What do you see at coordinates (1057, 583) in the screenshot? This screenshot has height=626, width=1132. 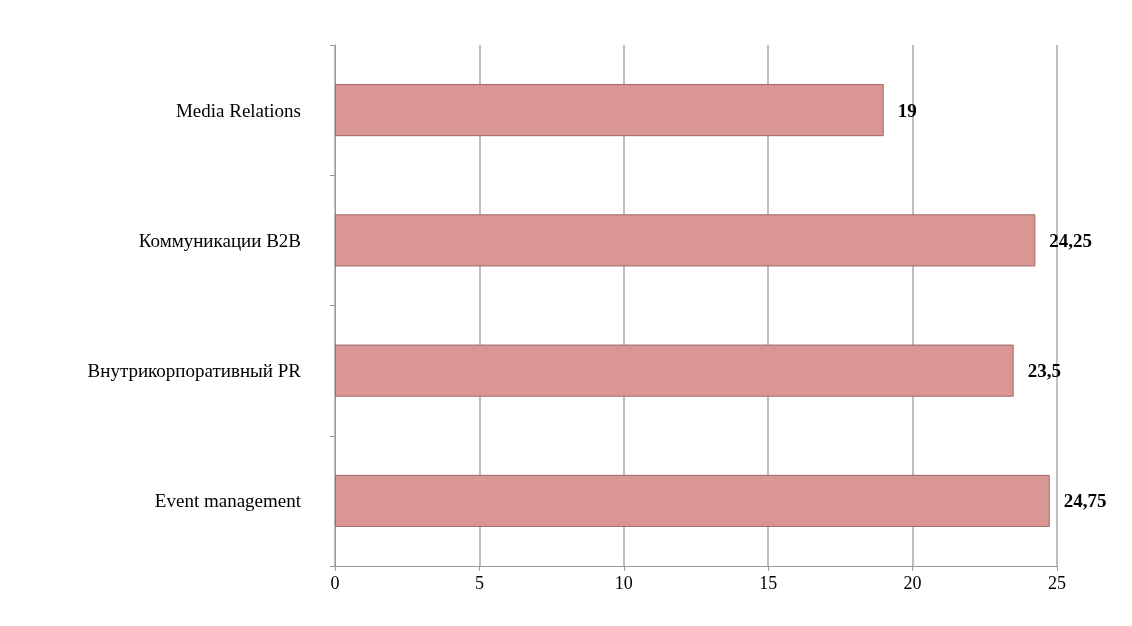 I see `x-tick-label: 25` at bounding box center [1057, 583].